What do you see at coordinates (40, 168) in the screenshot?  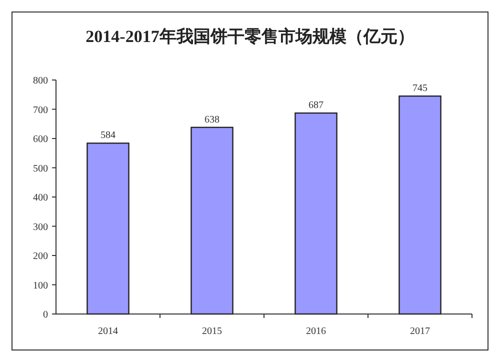 I see `y-tick-label: 500` at bounding box center [40, 168].